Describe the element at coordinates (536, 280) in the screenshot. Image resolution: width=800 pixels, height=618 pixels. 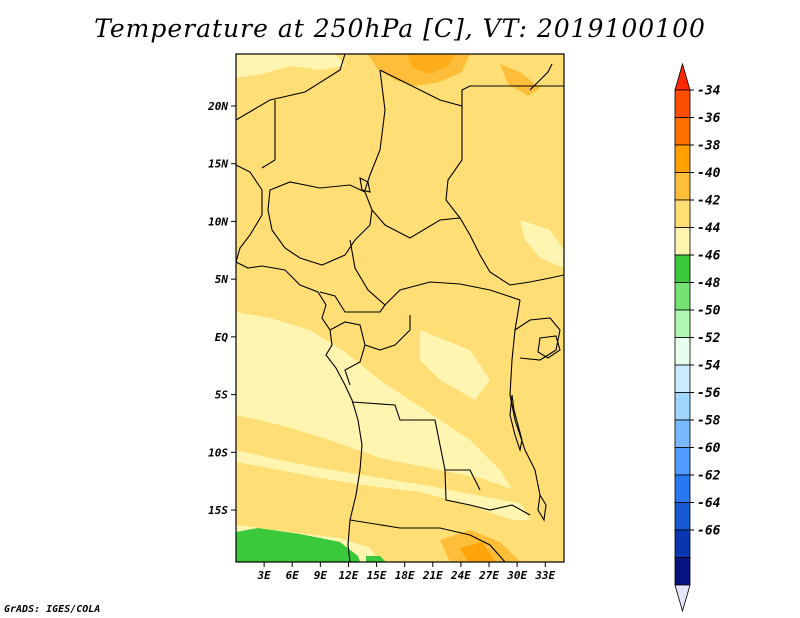
I see `border-east` at that location.